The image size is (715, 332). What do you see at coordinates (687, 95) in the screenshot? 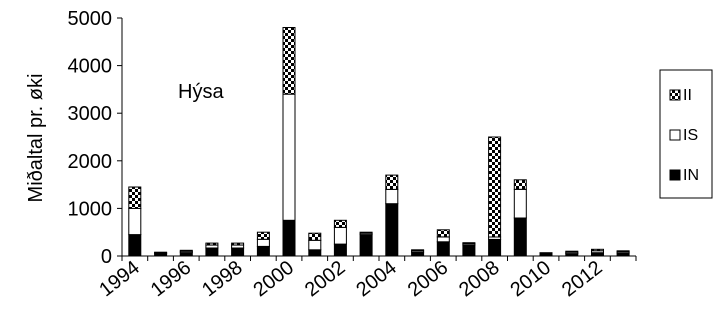
I see `legend-label-II: II` at bounding box center [687, 95].